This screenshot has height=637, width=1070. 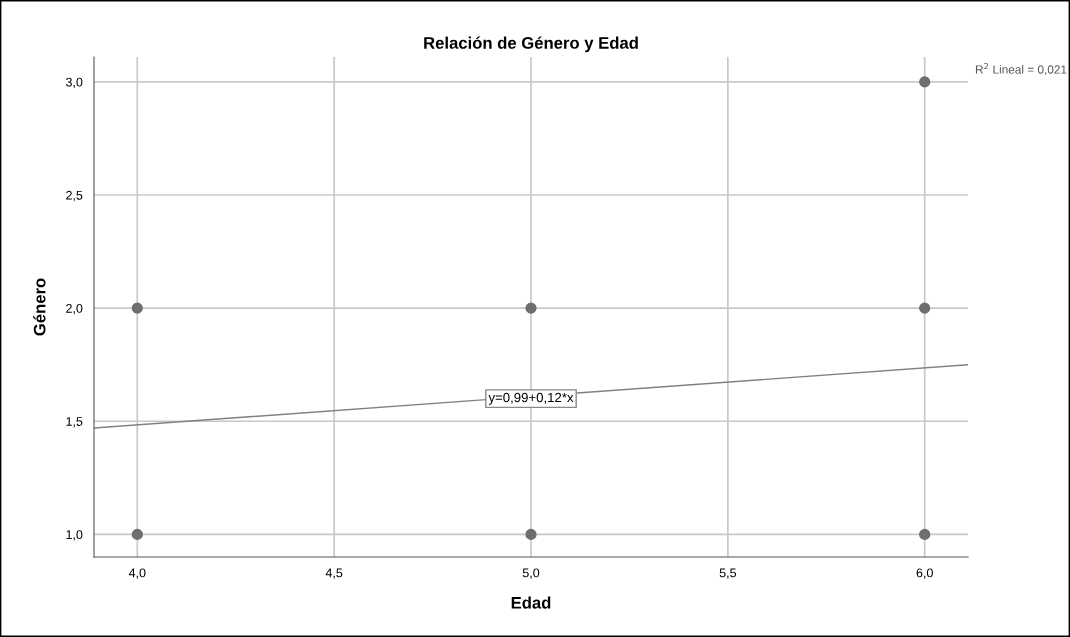 What do you see at coordinates (74, 422) in the screenshot?
I see `y-tick-label: 1,5` at bounding box center [74, 422].